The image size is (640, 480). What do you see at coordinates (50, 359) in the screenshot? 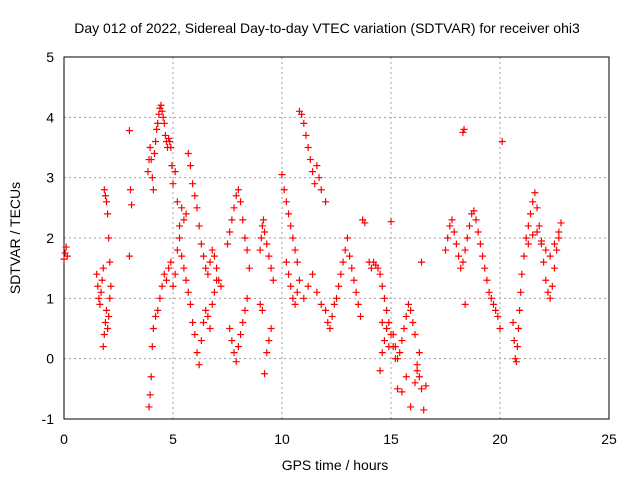
I see `y-tick-label: 0` at bounding box center [50, 359].